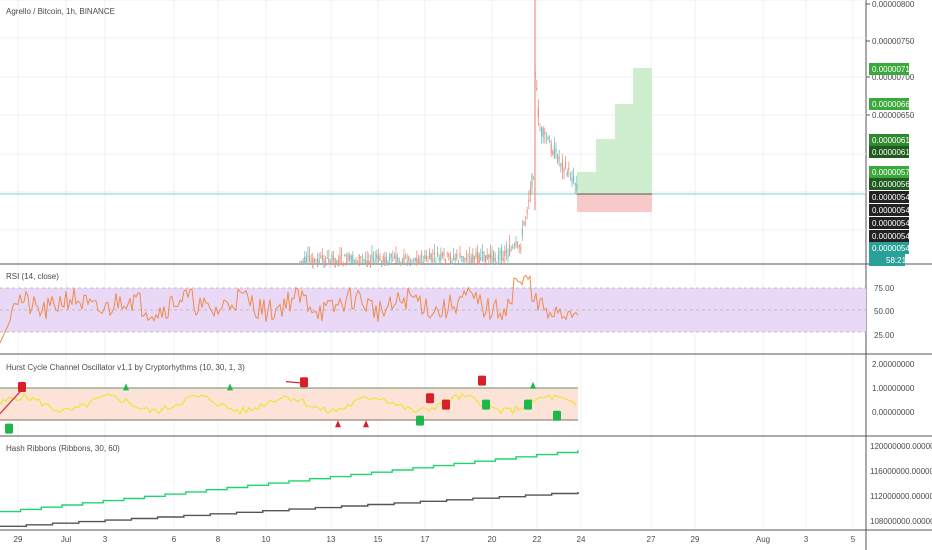 The image size is (932, 550). I want to click on hash-ribbons-pane, so click(289, 488).